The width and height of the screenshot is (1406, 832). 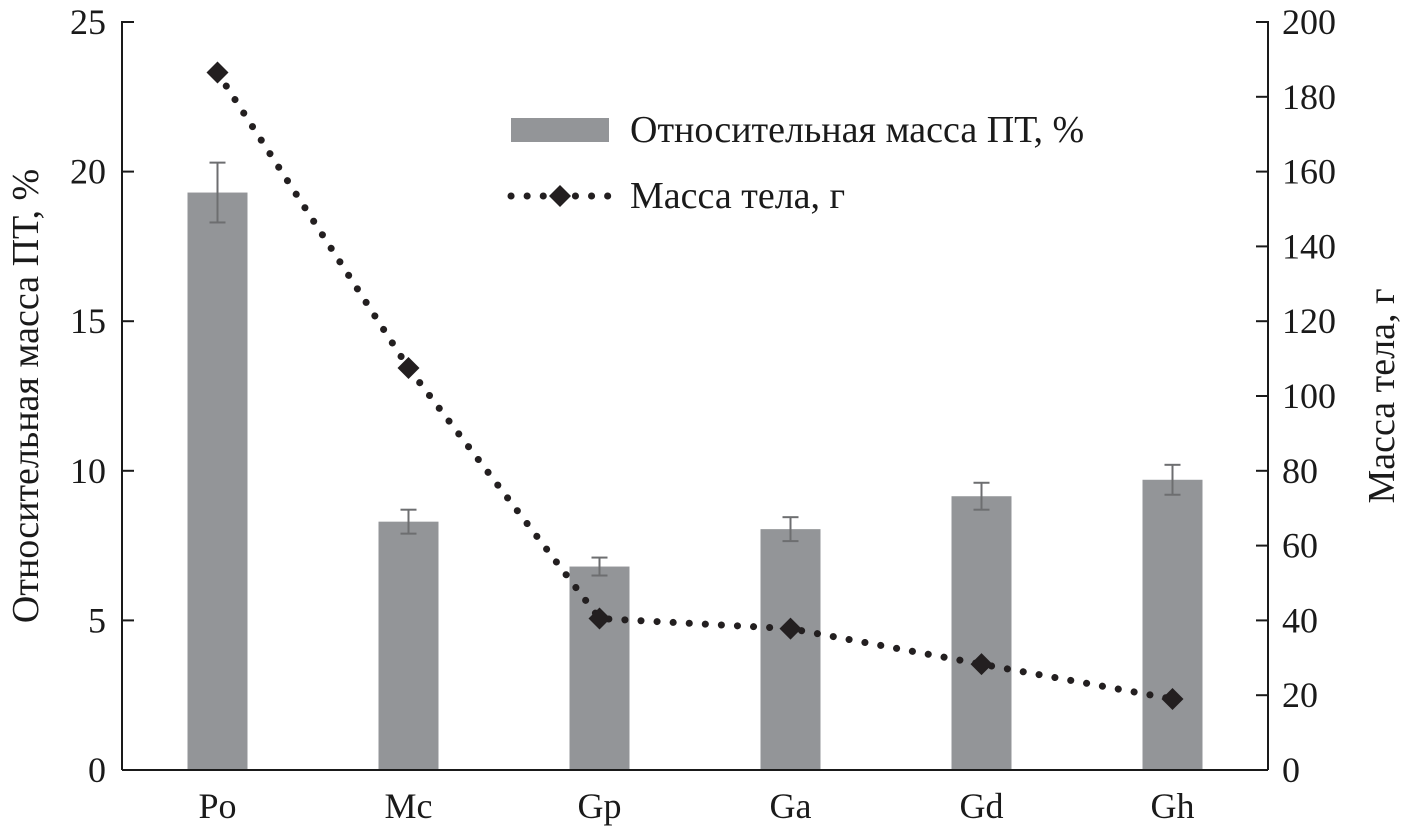 I want to click on right-tick-label: 20, so click(x=1300, y=695).